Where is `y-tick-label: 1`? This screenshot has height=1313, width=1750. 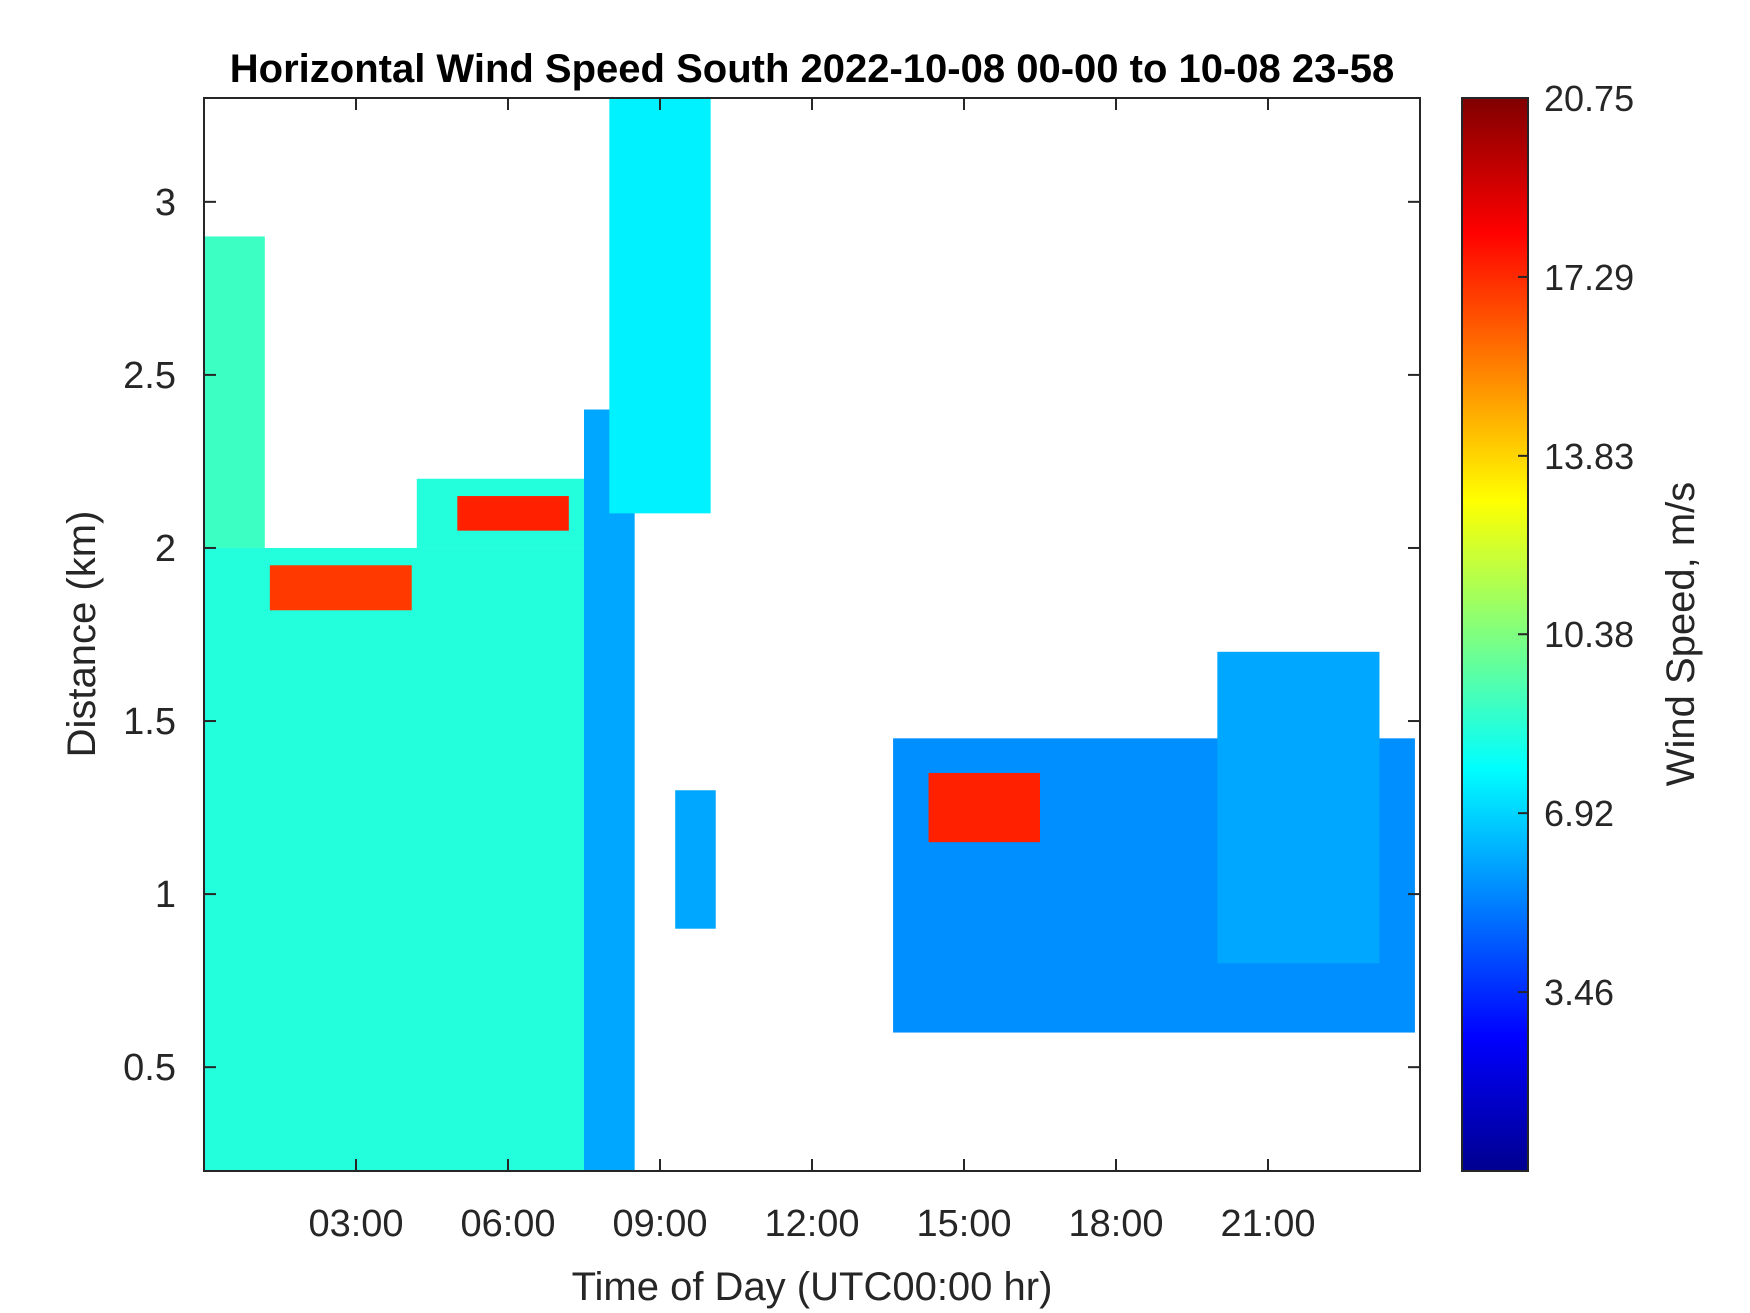
y-tick-label: 1 is located at coordinates (165, 895).